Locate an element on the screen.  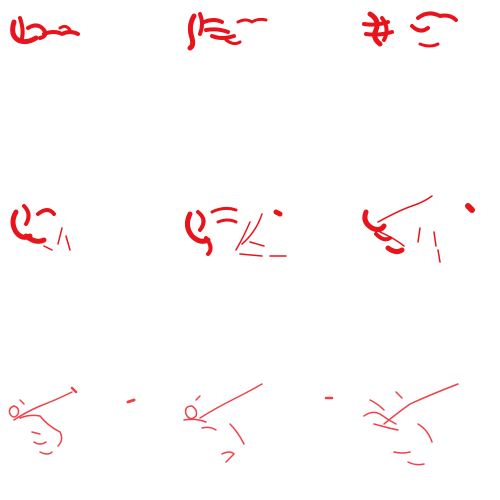
panel-r3c2 is located at coordinates (258, 423).